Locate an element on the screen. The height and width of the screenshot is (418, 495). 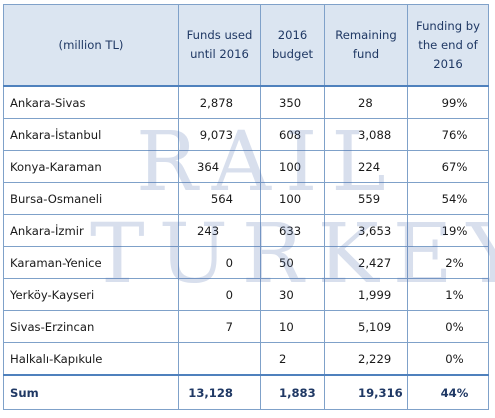
row-name: Karaman-Yenice is located at coordinates (91, 262).